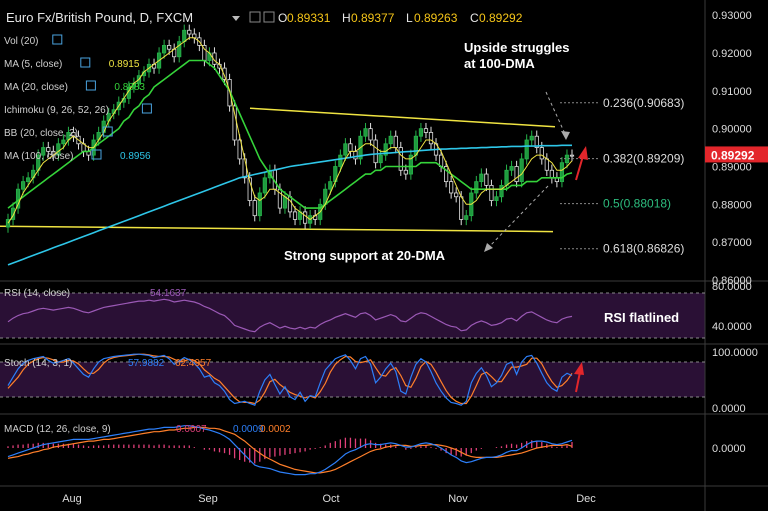 Image resolution: width=768 pixels, height=511 pixels. Describe the element at coordinates (309, 18) in the screenshot. I see `open-value: 0.89331` at that location.